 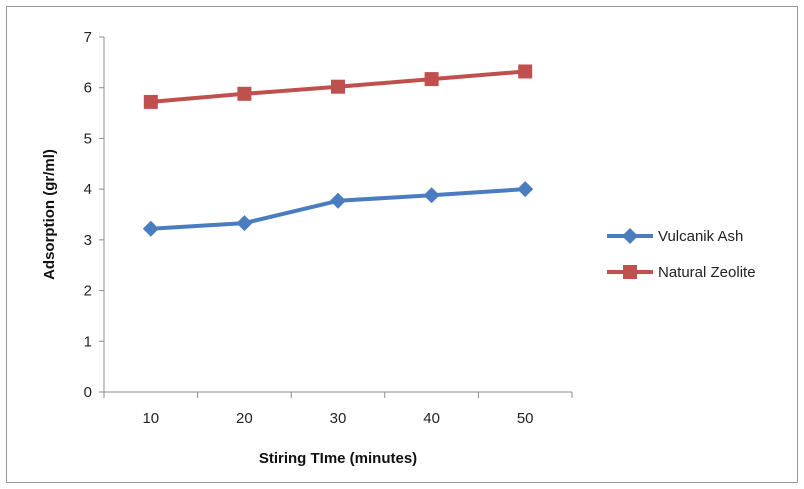 I want to click on x-tick-label: 50, so click(x=525, y=418).